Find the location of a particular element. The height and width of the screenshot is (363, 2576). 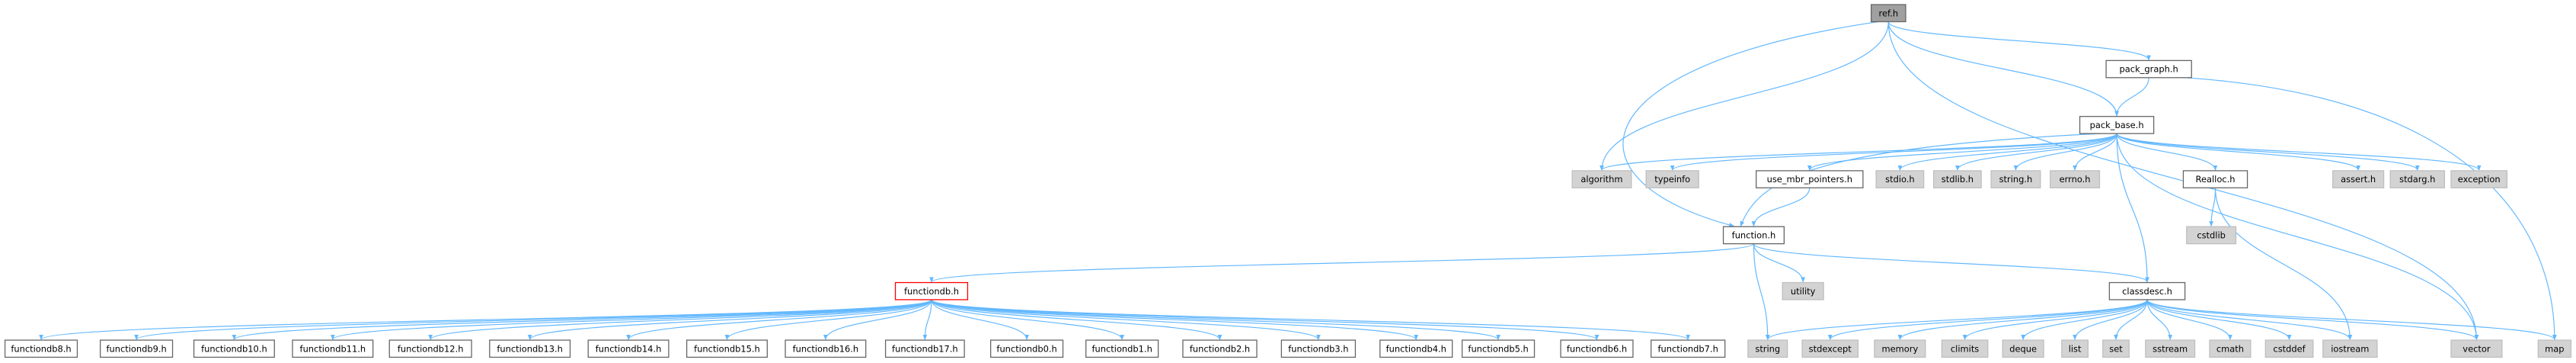

node-label: map is located at coordinates (2554, 348).